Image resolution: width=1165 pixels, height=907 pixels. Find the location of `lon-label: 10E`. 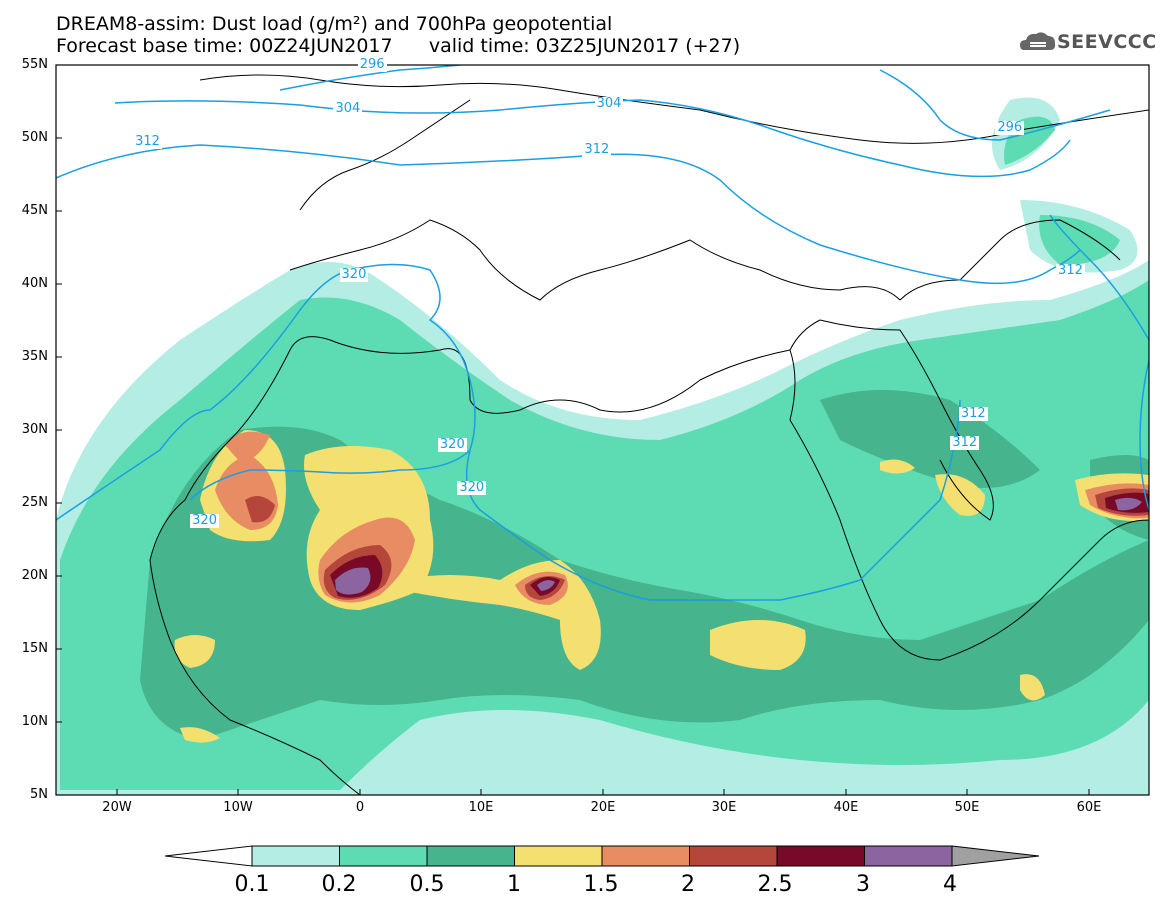

lon-label: 10E is located at coordinates (481, 807).